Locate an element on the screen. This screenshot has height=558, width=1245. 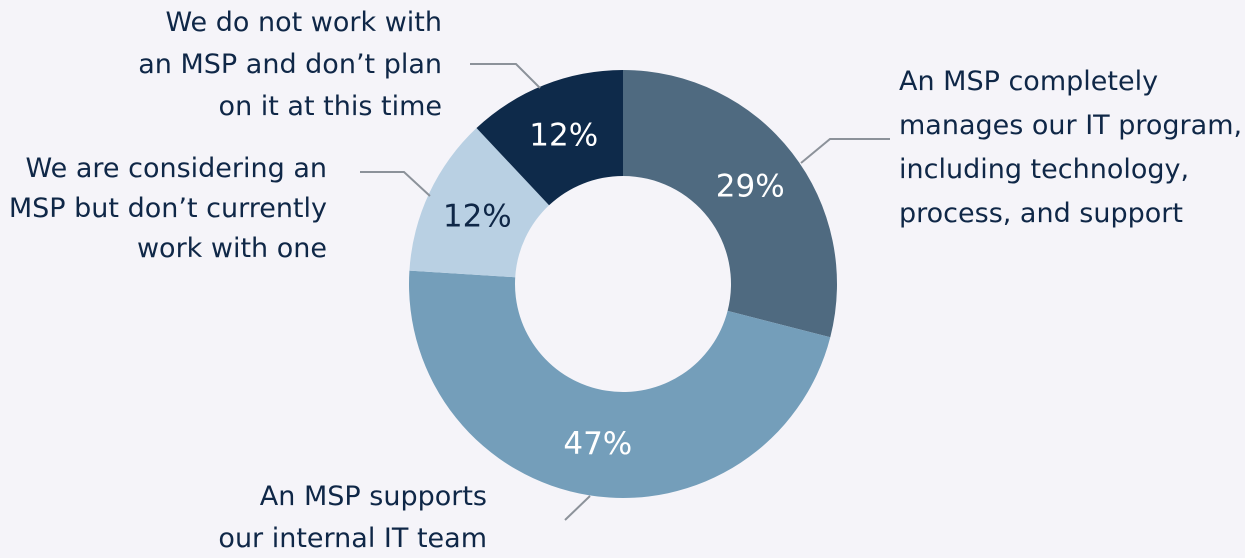
category-label-3-line-3: work with one is located at coordinates (232, 248).